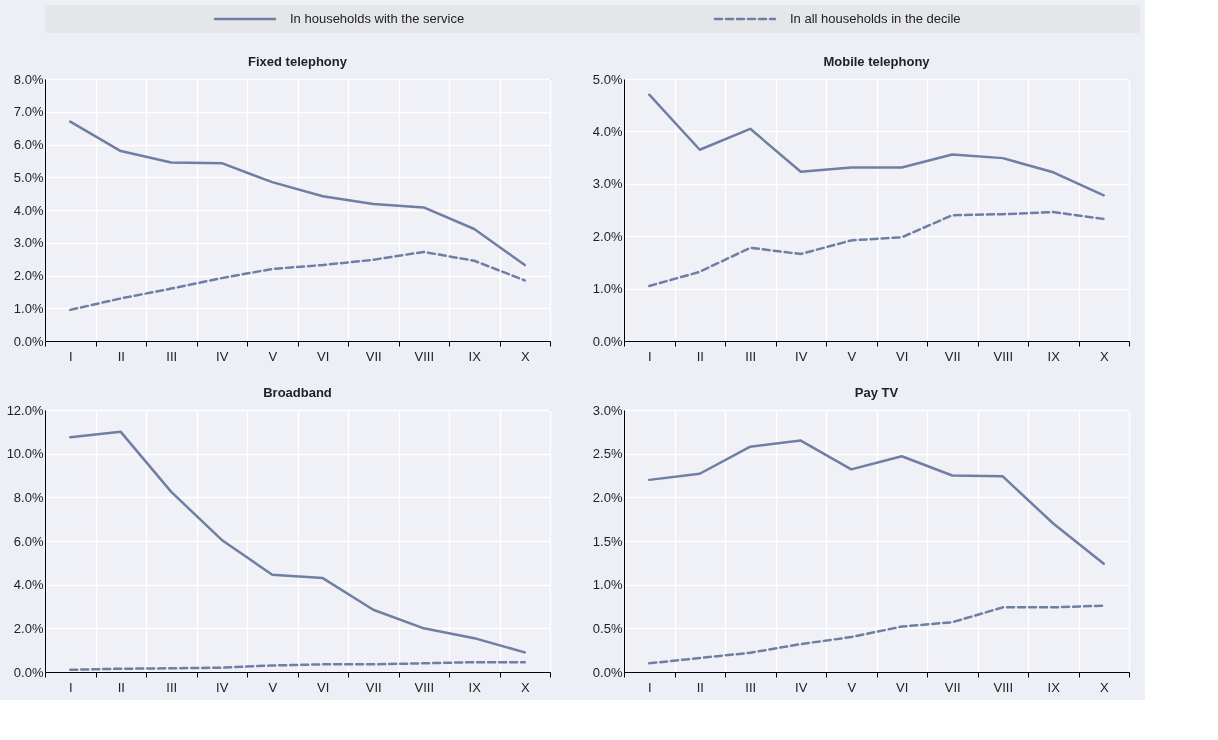 Image resolution: width=1218 pixels, height=740 pixels. Describe the element at coordinates (877, 61) in the screenshot. I see `chart-title: Mobile telephony` at that location.